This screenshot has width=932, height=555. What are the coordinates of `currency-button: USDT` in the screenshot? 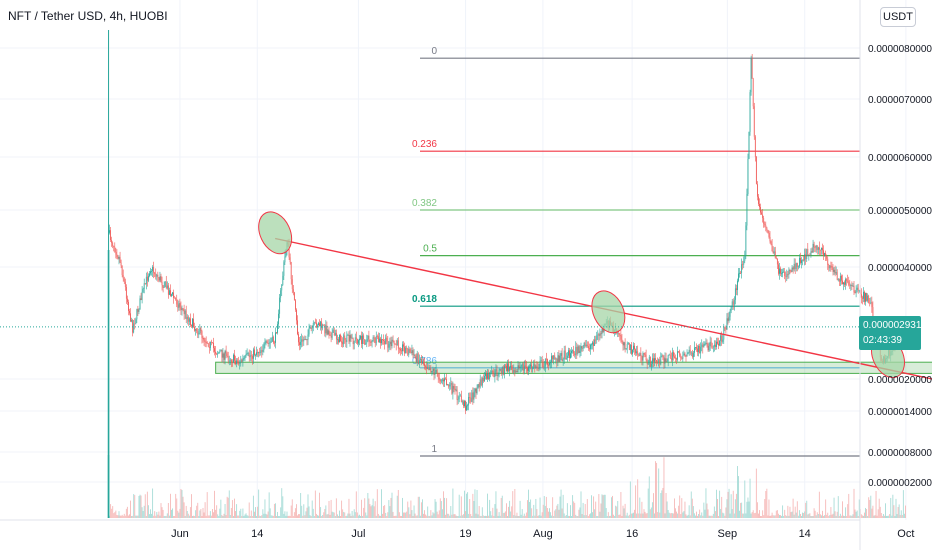 It's located at (898, 17).